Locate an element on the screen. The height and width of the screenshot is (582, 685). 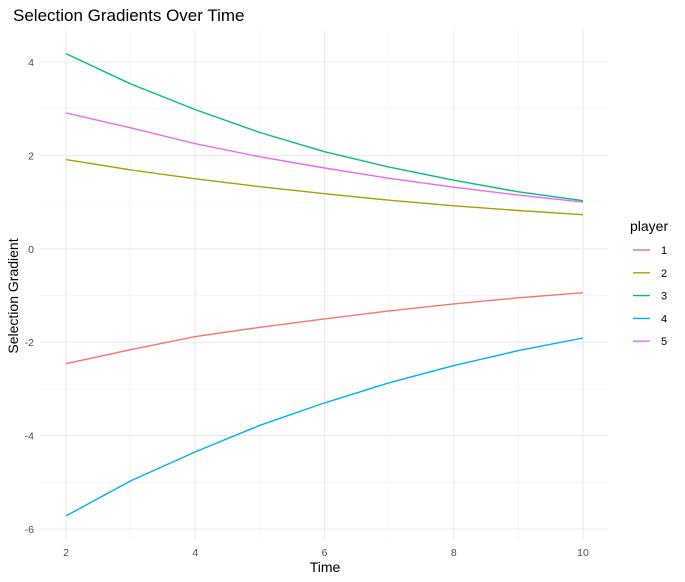
y-axis-tick-labels: -6 -4 -2 0 2 4 is located at coordinates (30, 296).